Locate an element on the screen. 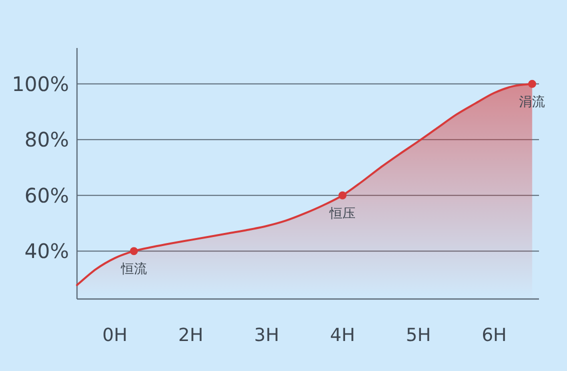  y-tick-label: 100% is located at coordinates (40, 84).